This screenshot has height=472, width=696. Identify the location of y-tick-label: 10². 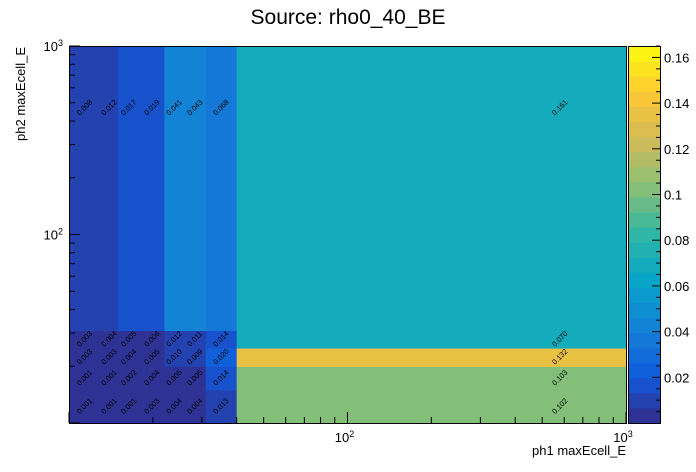
(53, 235).